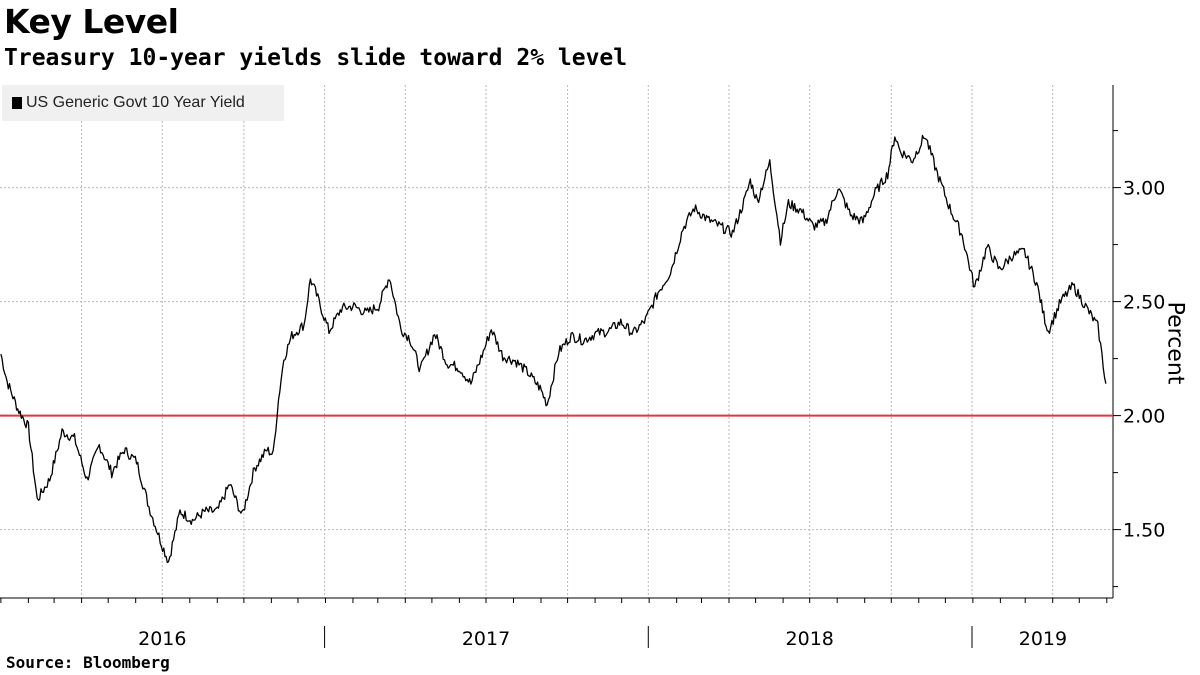 Image resolution: width=1200 pixels, height=675 pixels. What do you see at coordinates (1144, 303) in the screenshot?
I see `y-tick-label: 2.50` at bounding box center [1144, 303].